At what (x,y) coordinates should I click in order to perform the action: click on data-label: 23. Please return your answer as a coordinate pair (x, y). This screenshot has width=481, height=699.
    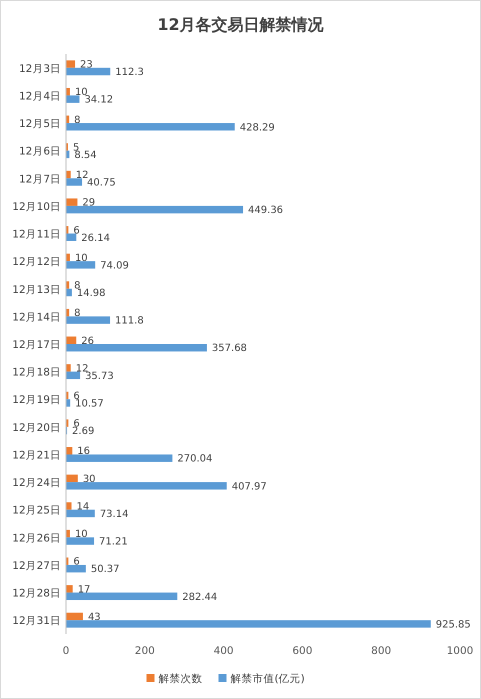
    Looking at the image, I should click on (86, 65).